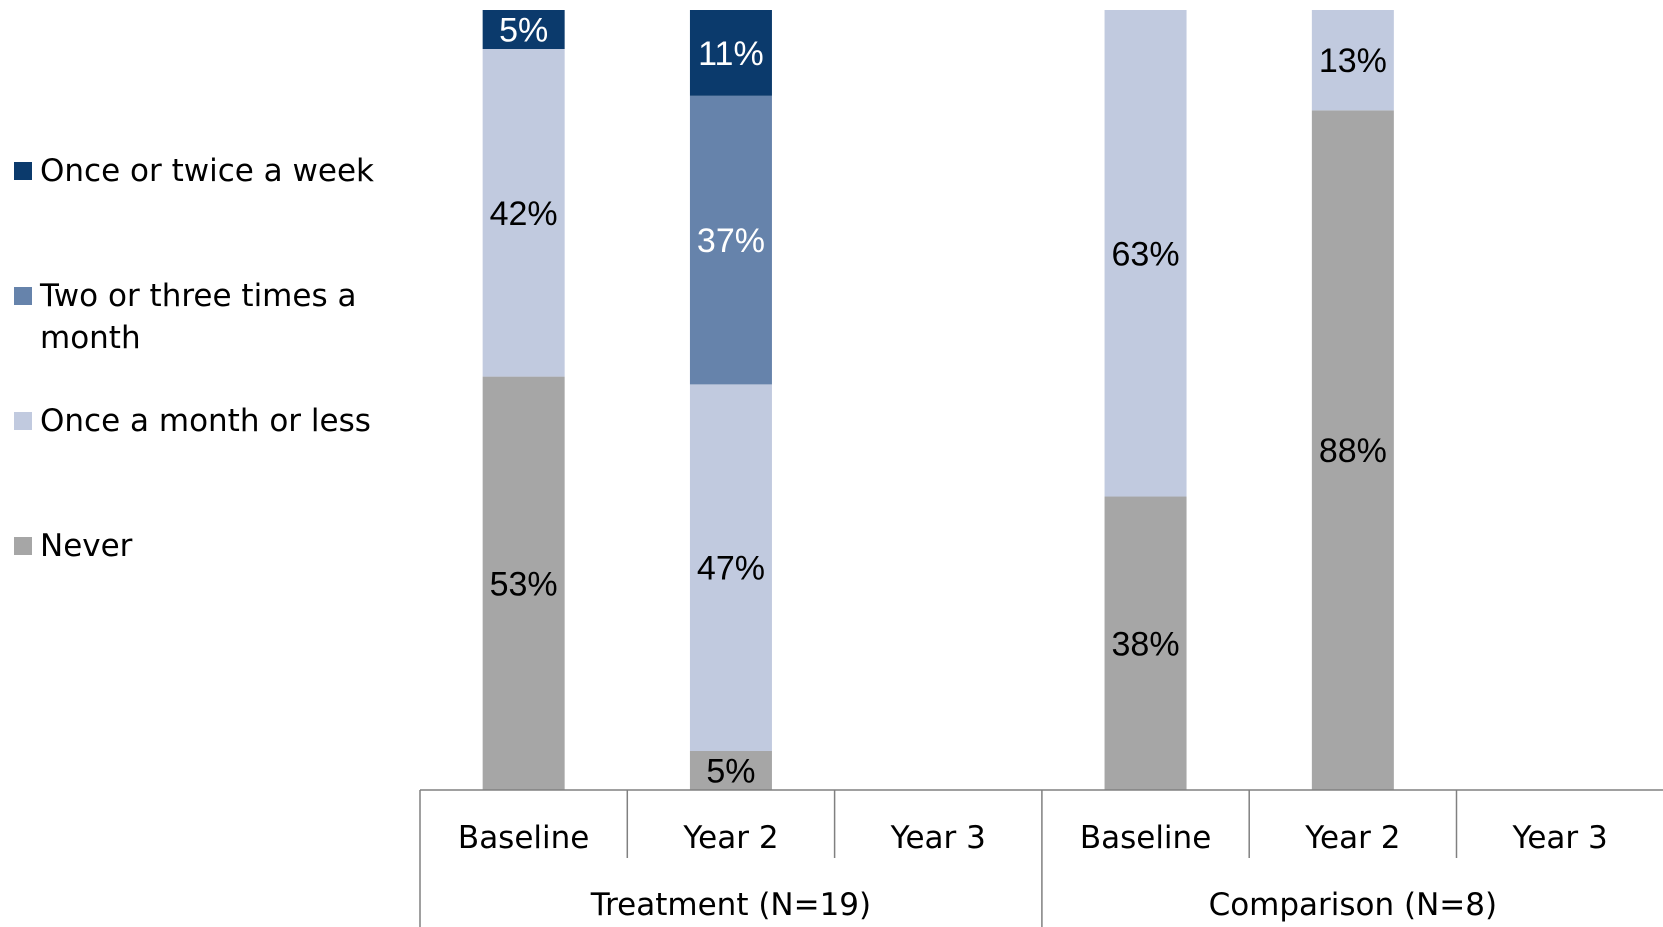 The width and height of the screenshot is (1663, 927). I want to click on data-label: 53%, so click(524, 584).